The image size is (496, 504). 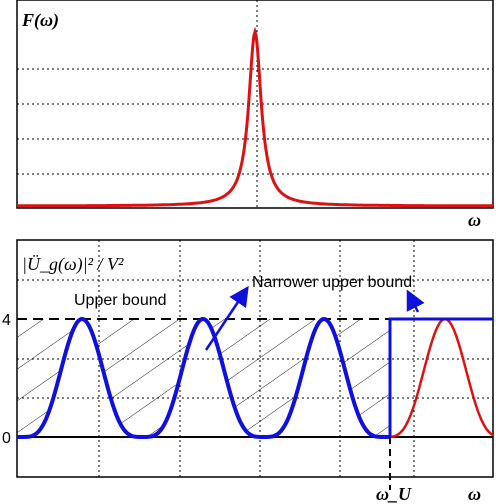 I want to click on wu-label: ω_U, so click(x=394, y=494).